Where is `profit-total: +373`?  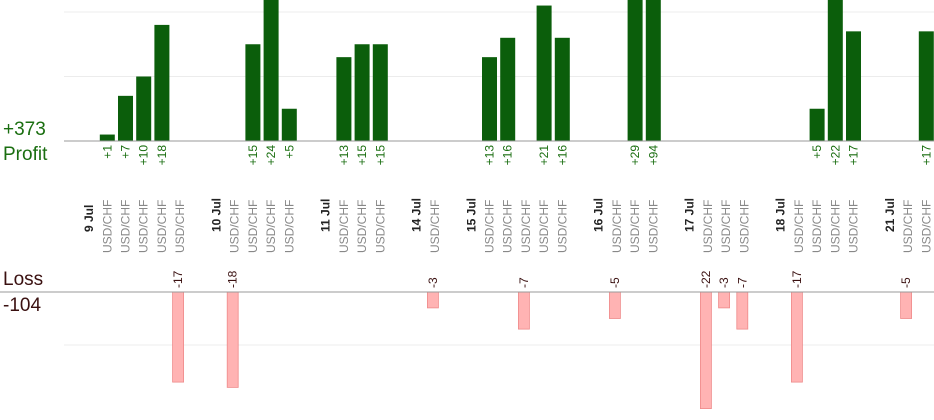 profit-total: +373 is located at coordinates (24, 129).